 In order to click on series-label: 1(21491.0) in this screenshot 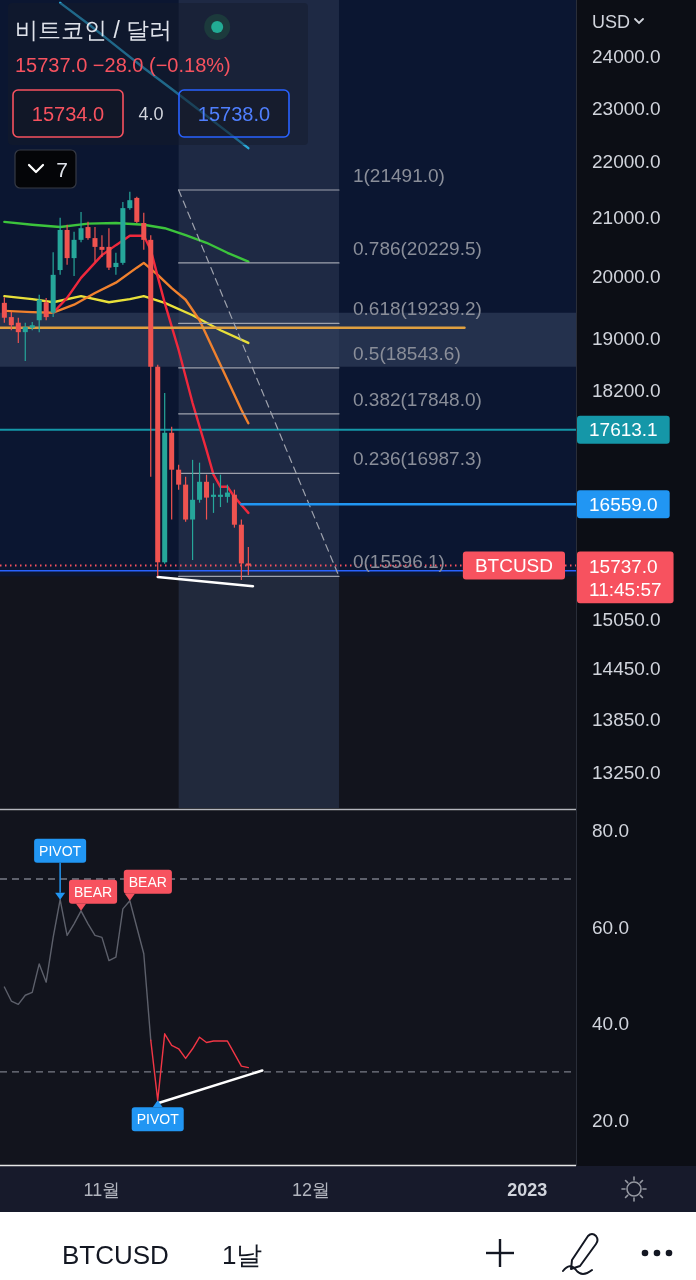, I will do `click(398, 175)`.